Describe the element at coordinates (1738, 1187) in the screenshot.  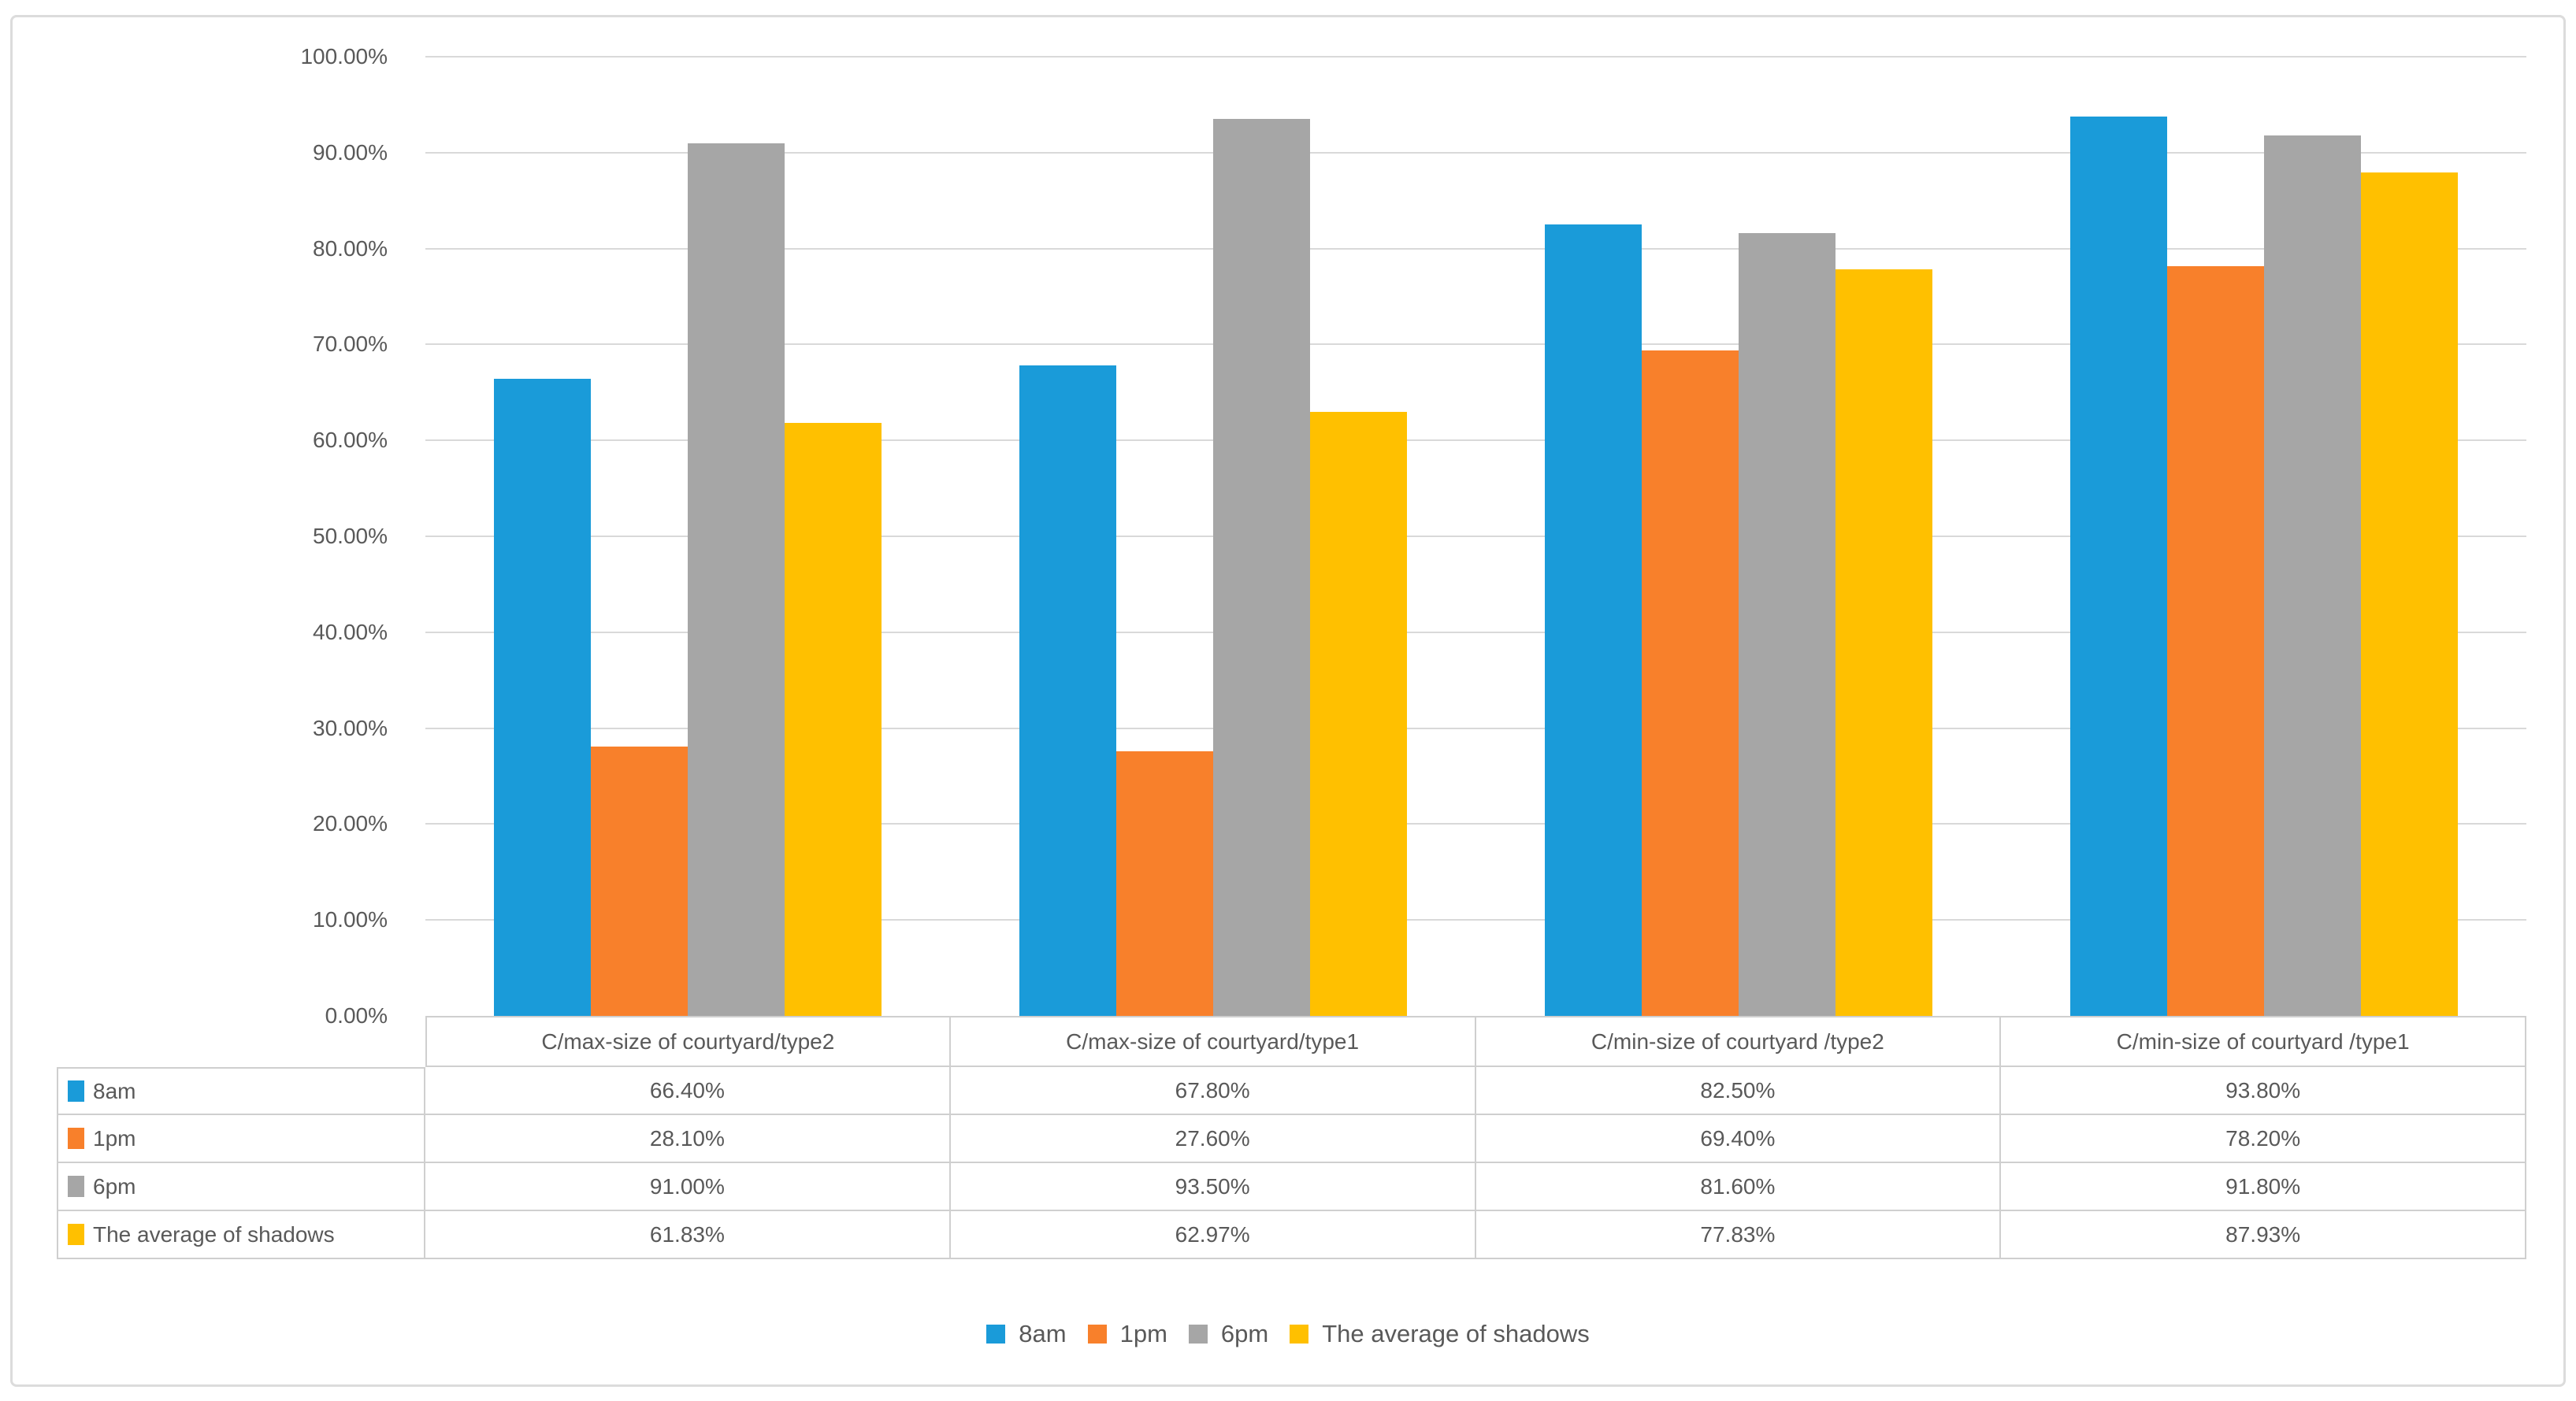
I see `table-value-cell: 81.60%` at that location.